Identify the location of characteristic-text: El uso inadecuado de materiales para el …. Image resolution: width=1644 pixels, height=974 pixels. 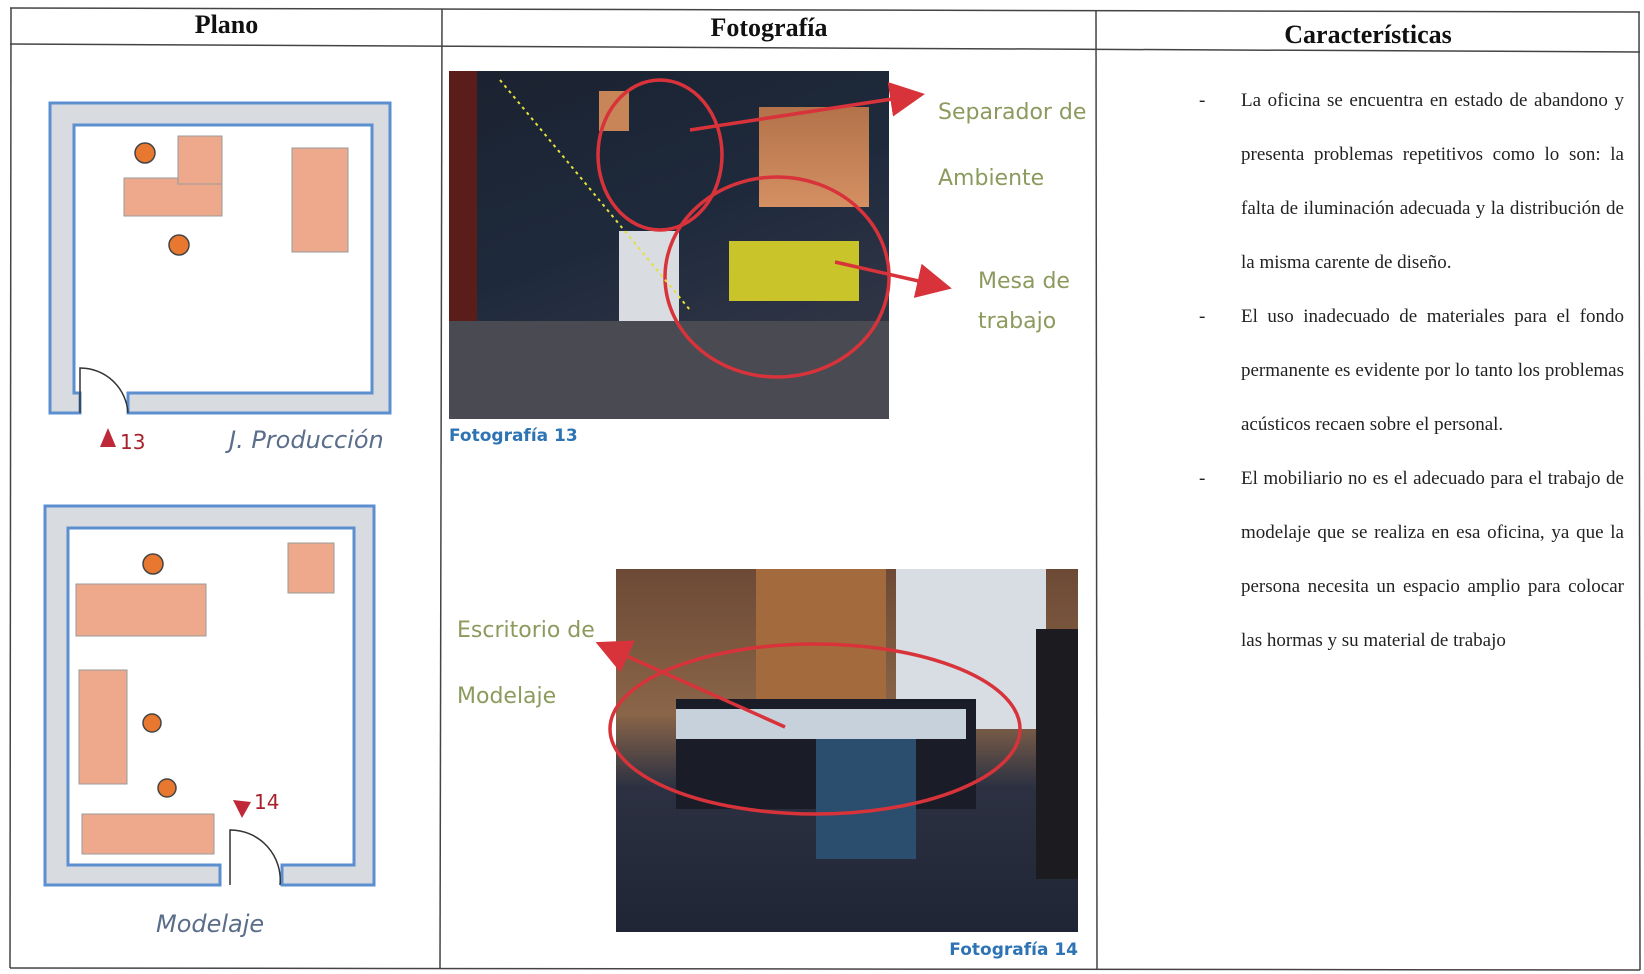
(1432, 370).